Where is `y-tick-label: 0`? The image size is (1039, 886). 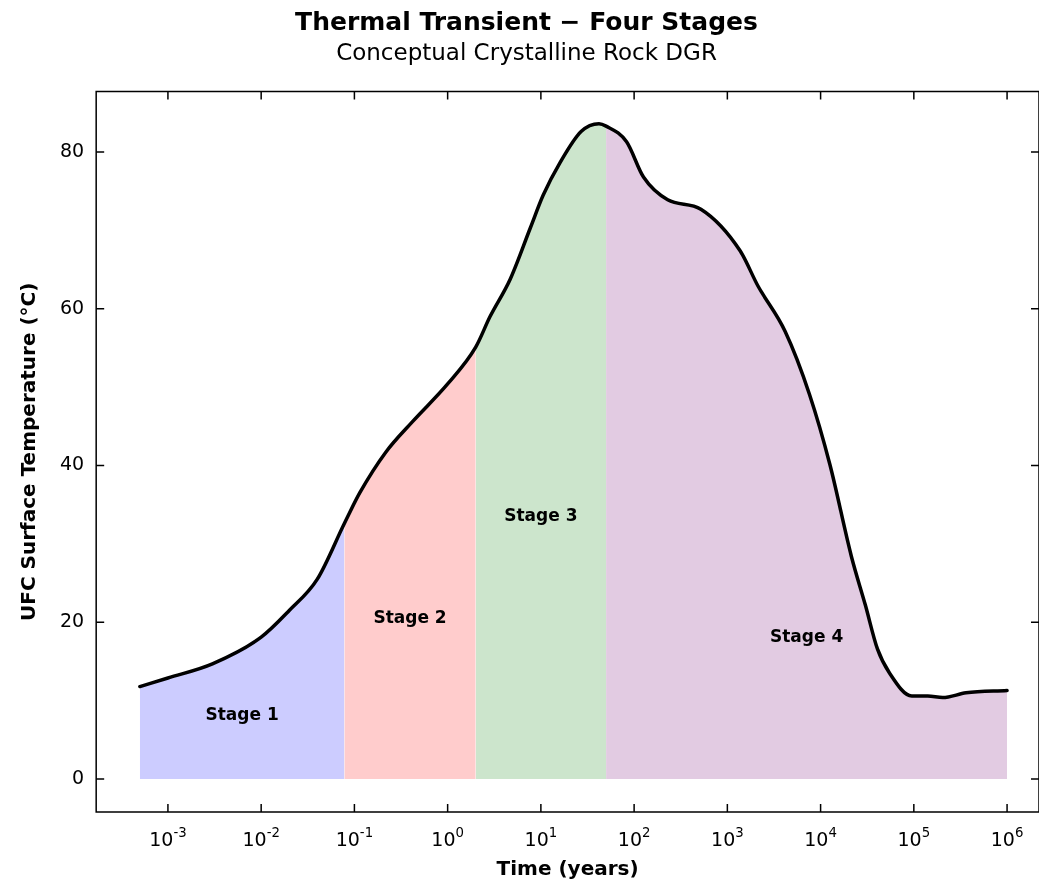 y-tick-label: 0 is located at coordinates (78, 777).